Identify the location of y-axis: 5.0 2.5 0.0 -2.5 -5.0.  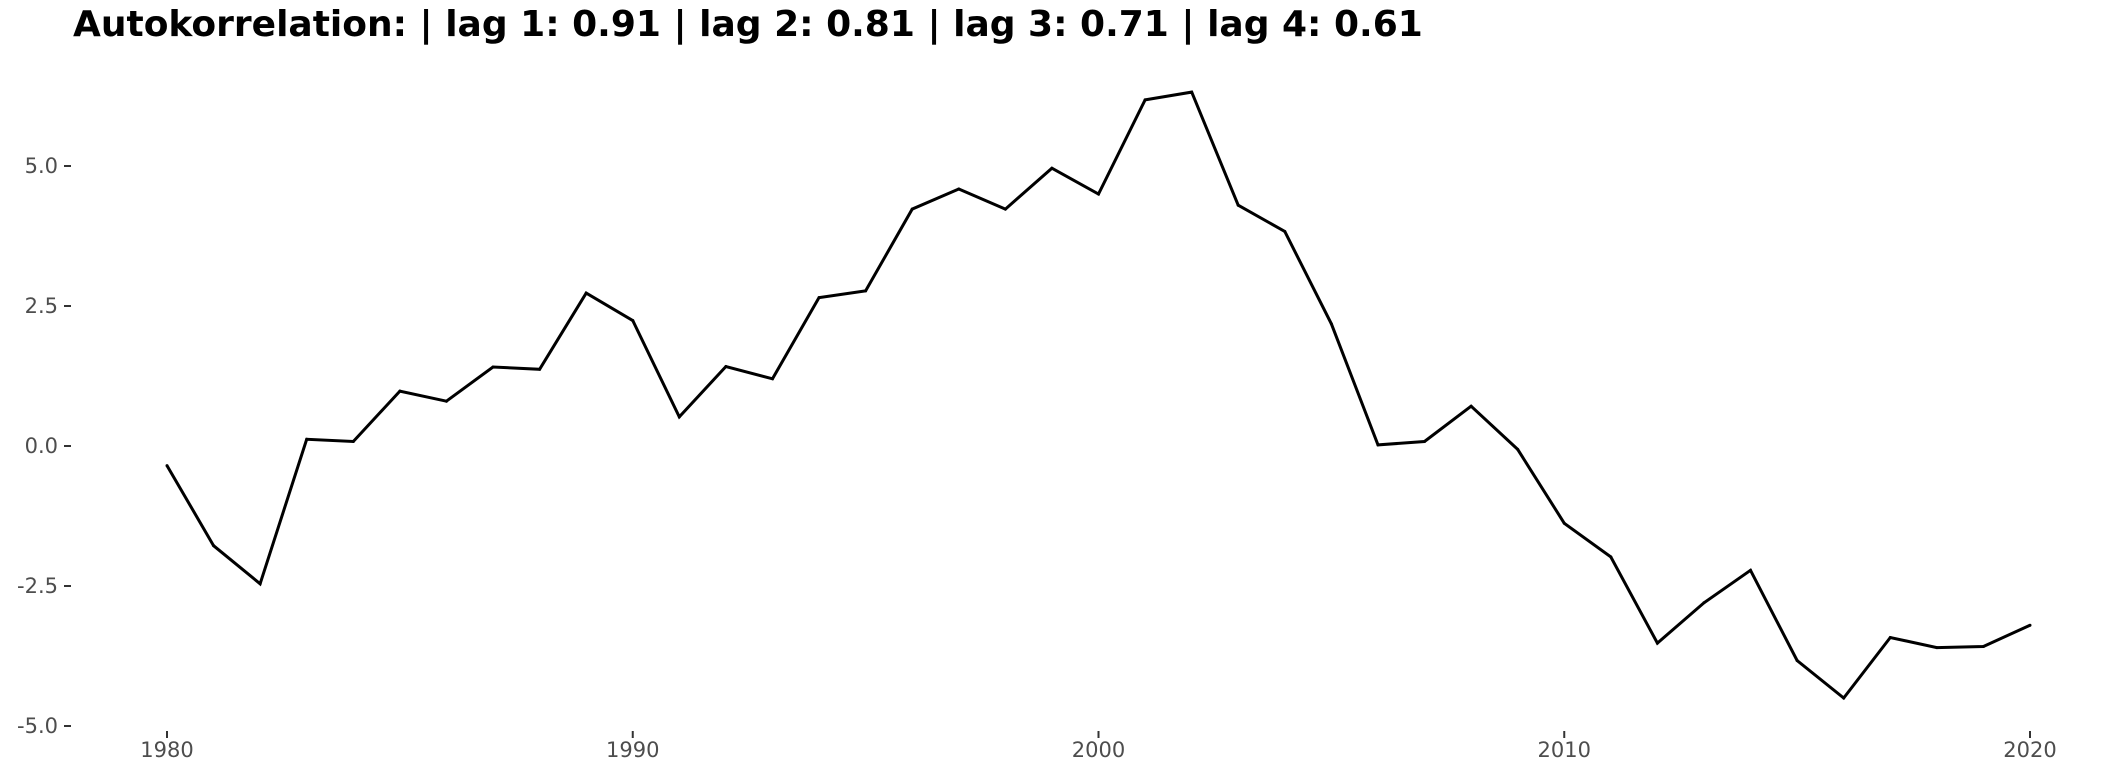
(44, 446).